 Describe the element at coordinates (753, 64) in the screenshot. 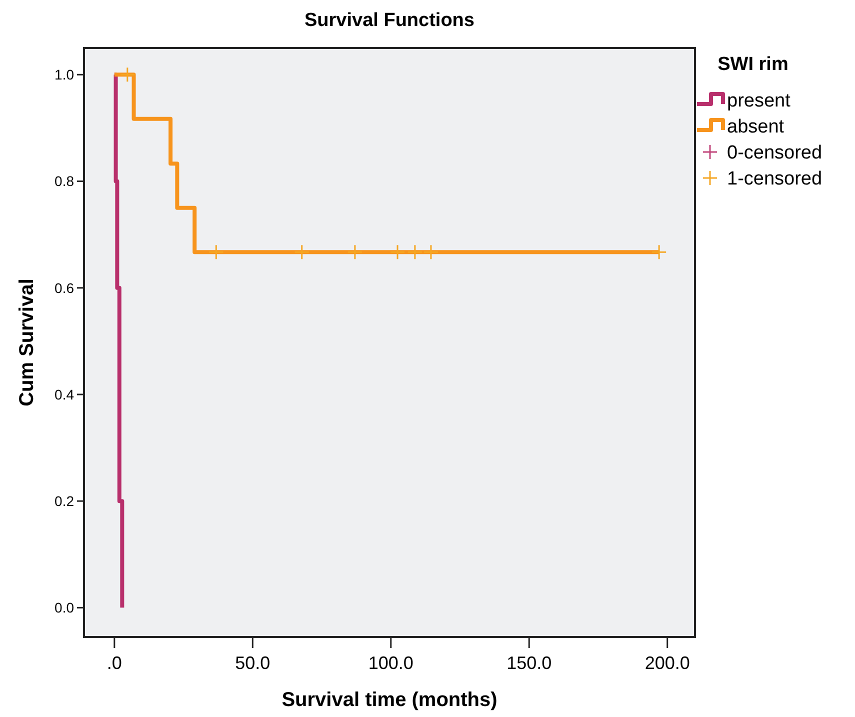

I see `legend-title: SWI rim` at that location.